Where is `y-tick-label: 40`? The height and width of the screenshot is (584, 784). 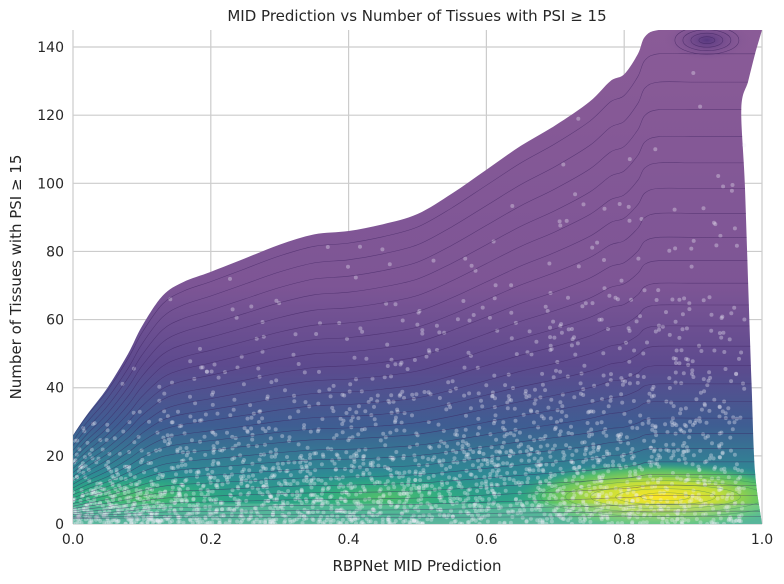 y-tick-label: 40 is located at coordinates (55, 389).